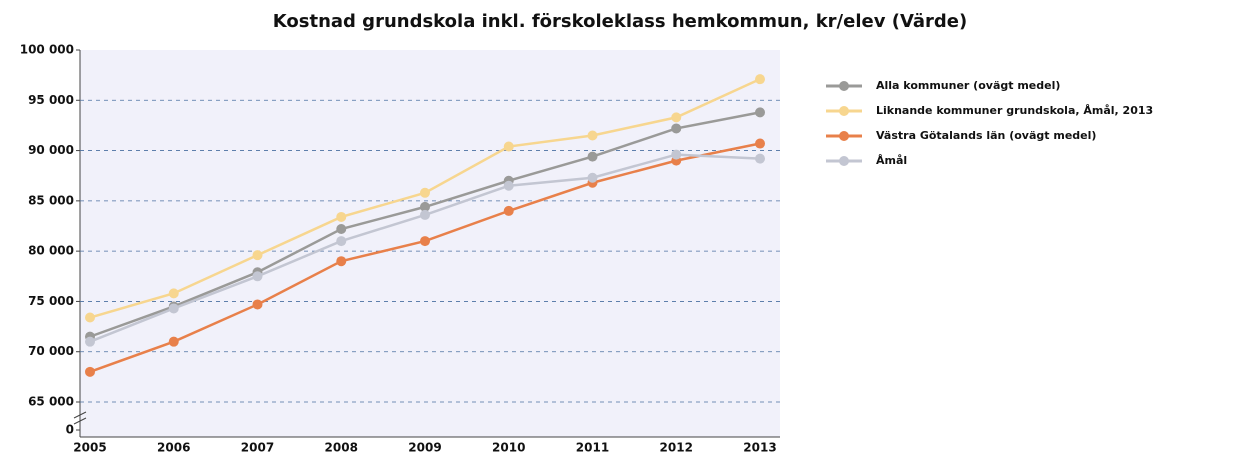 The width and height of the screenshot is (1239, 461). Describe the element at coordinates (424, 448) in the screenshot. I see `x-tick-label: 2009` at that location.